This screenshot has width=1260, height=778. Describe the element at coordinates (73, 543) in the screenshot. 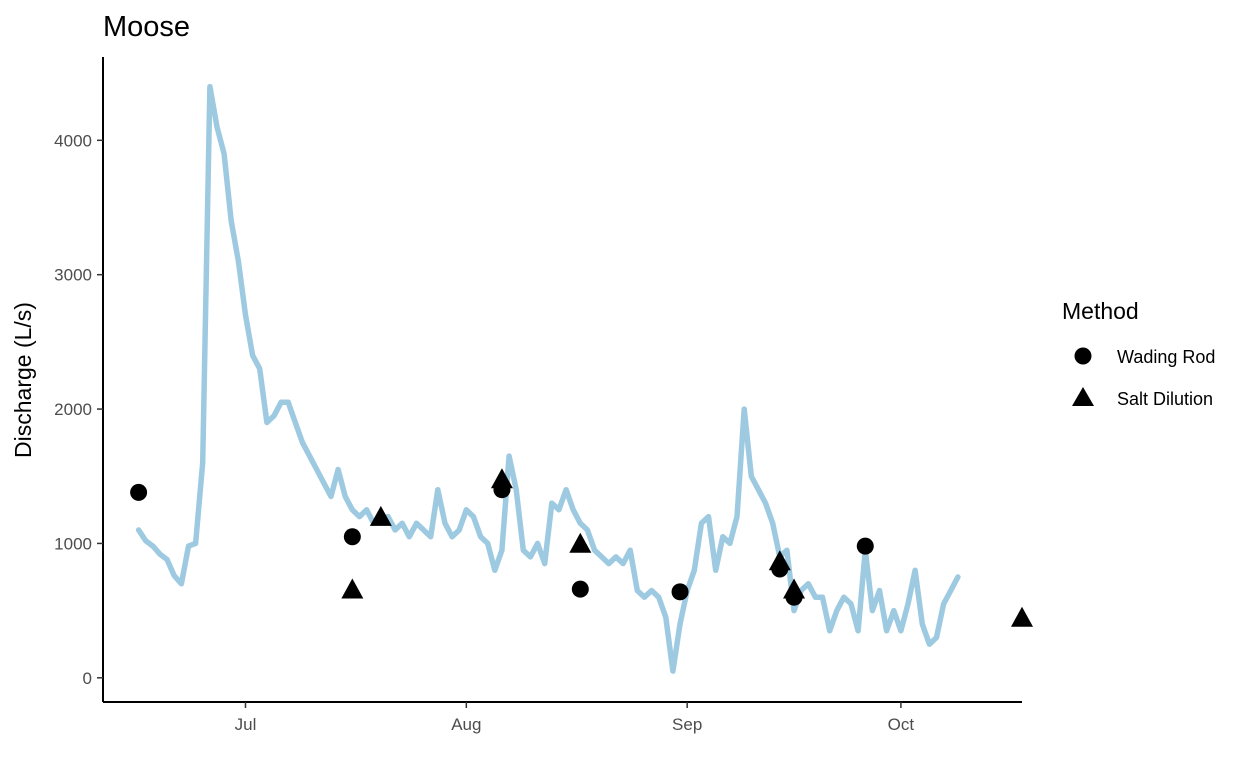

I see `y-tick-label: 1000` at that location.